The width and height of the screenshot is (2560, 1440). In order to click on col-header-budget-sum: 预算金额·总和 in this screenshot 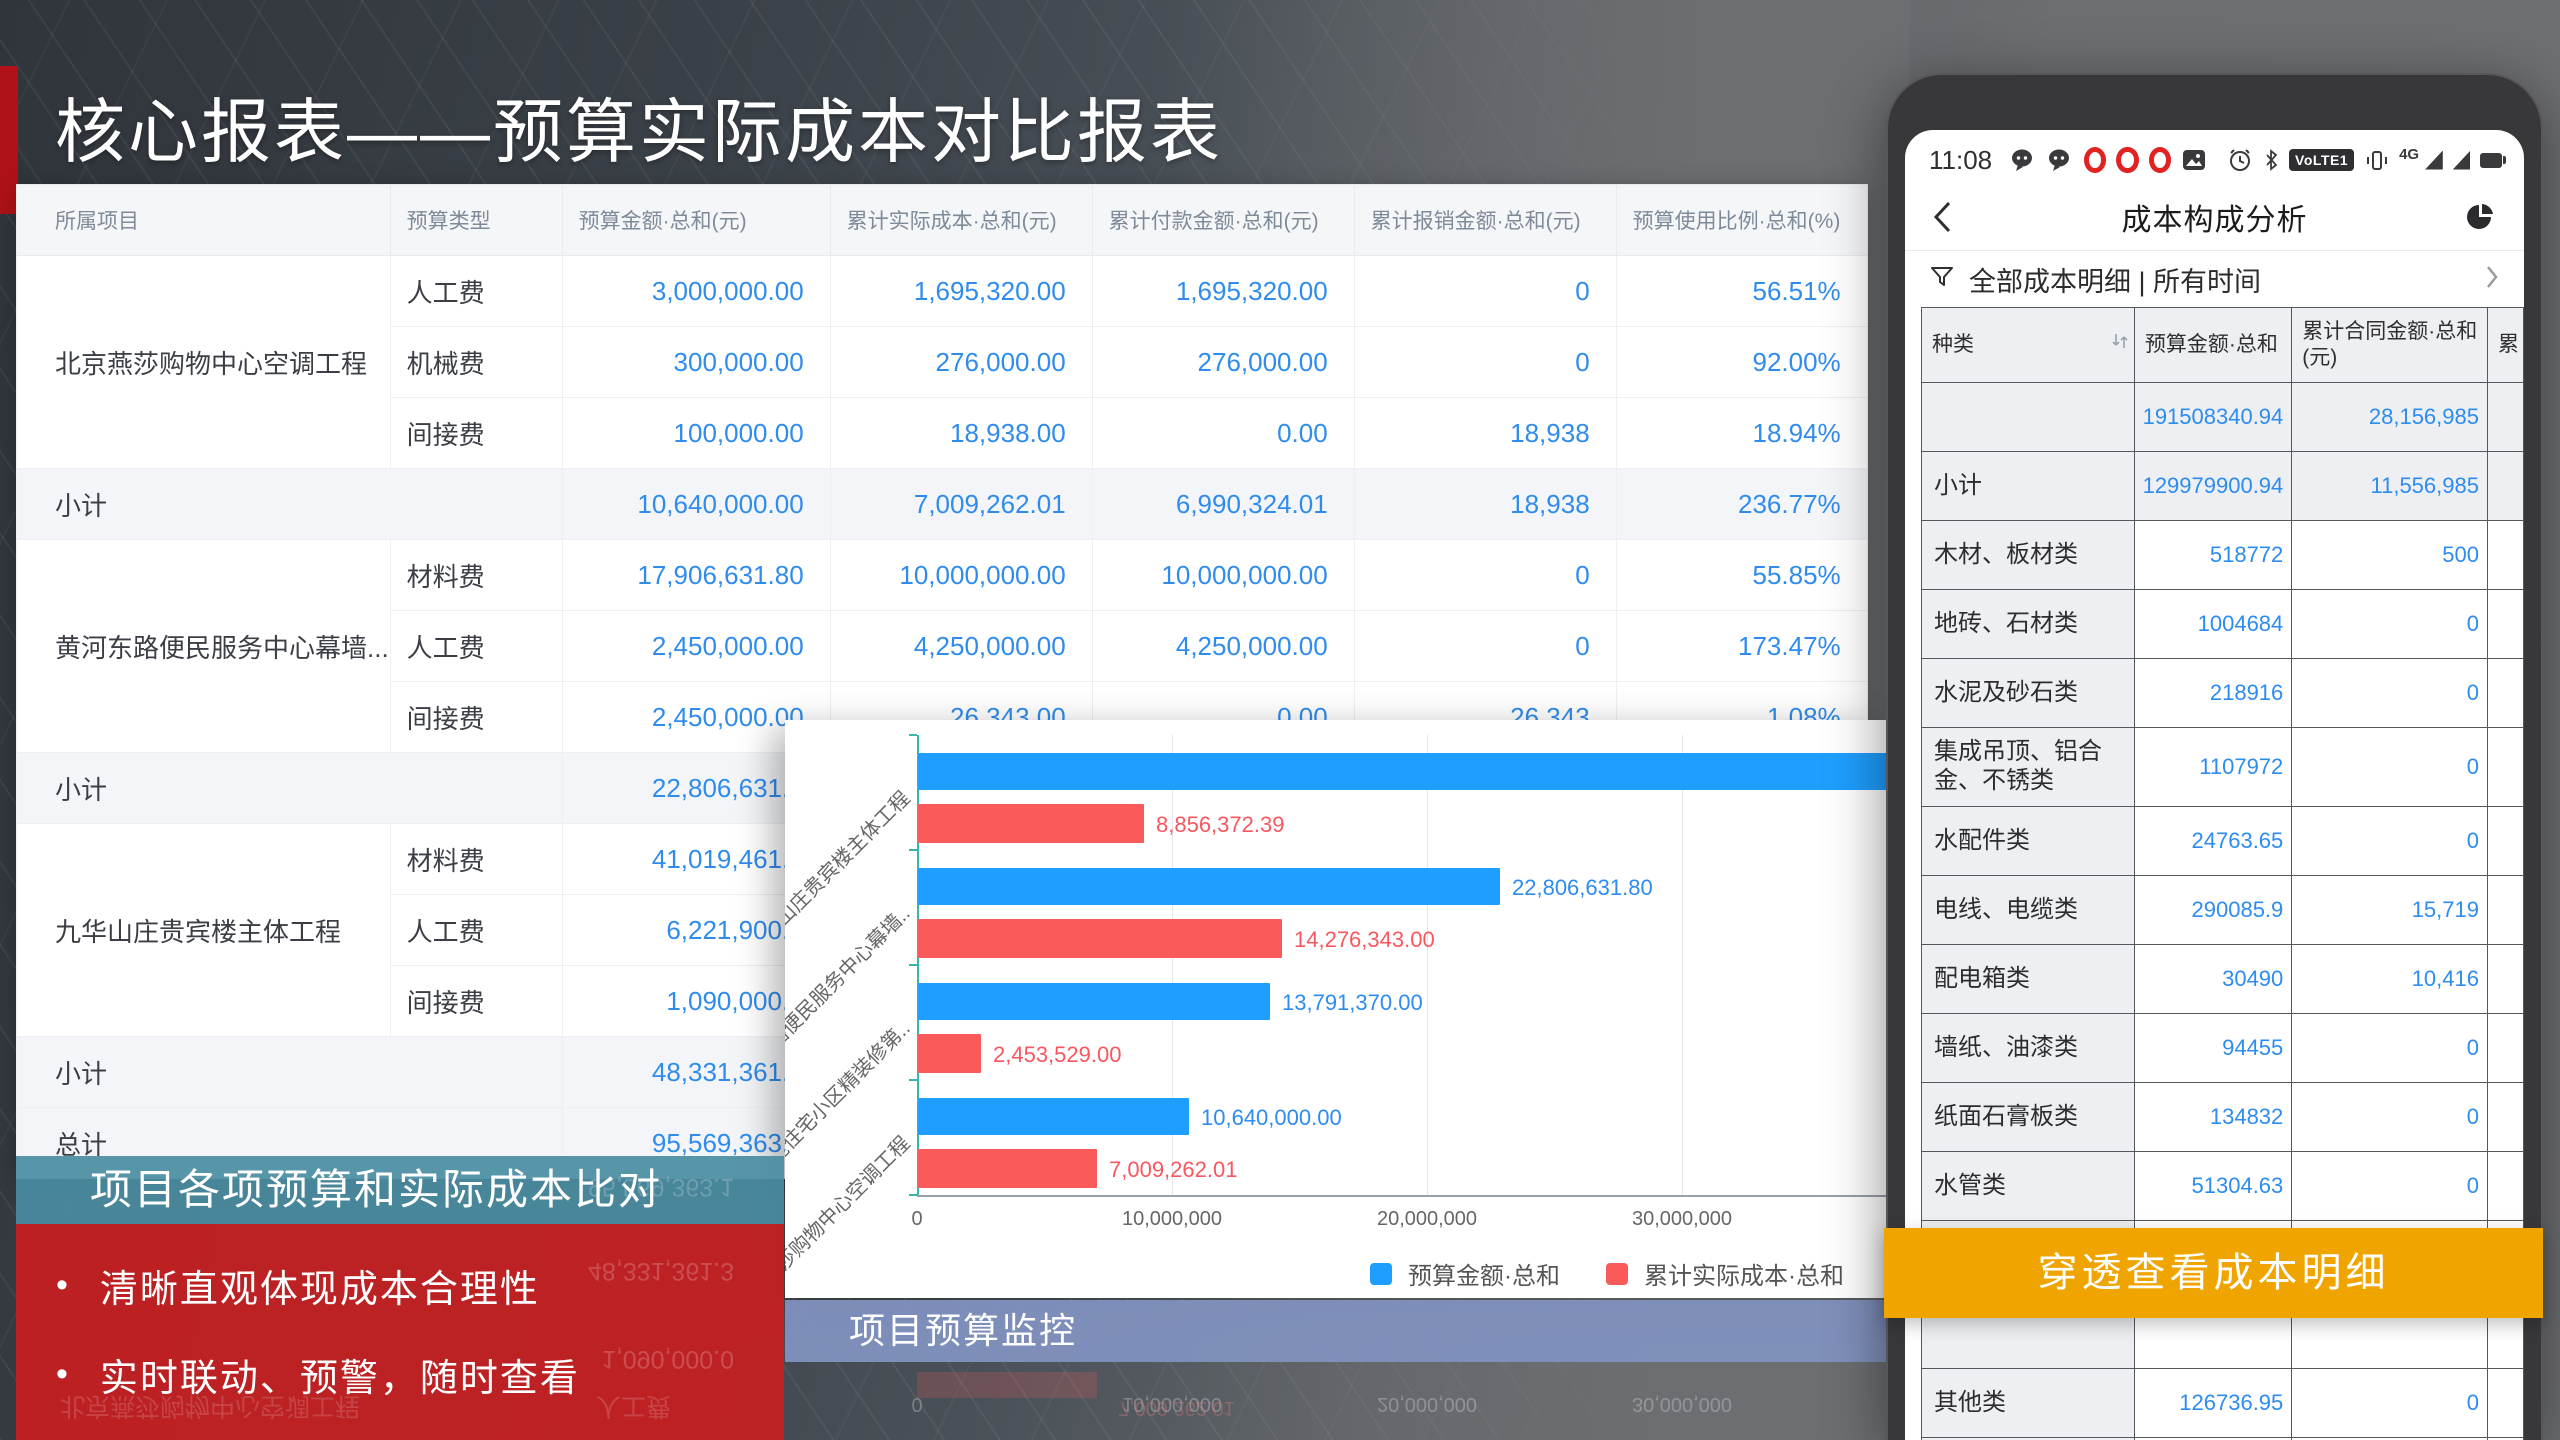, I will do `click(2213, 345)`.